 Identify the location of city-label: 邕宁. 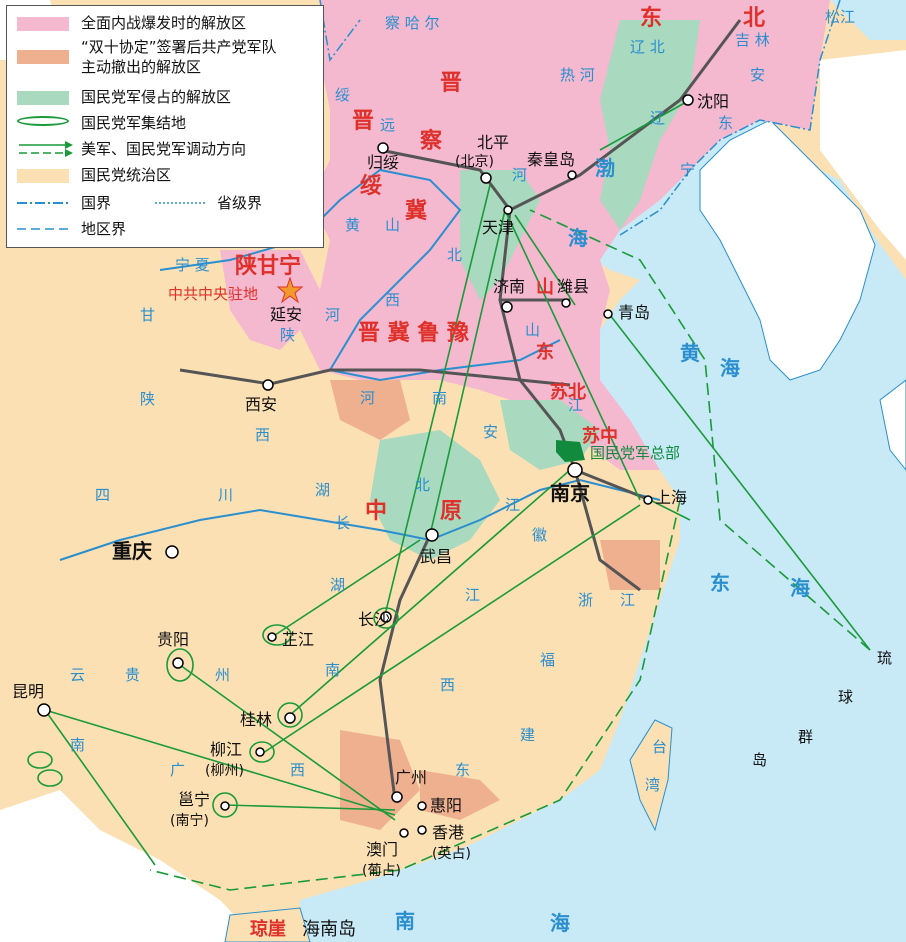
(194, 799).